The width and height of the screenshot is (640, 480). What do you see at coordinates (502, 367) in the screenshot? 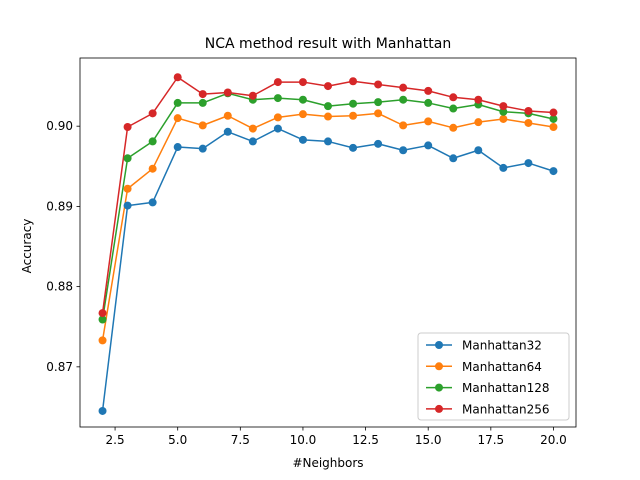
I see `legend-label: Manhattan64` at bounding box center [502, 367].